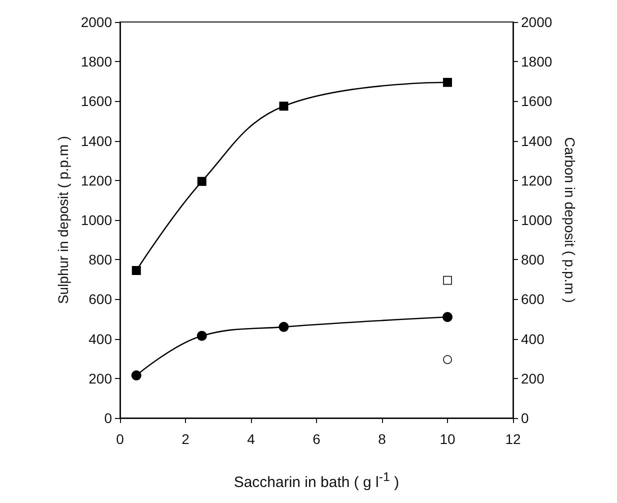  Describe the element at coordinates (96, 180) in the screenshot. I see `y-tick-label: 1200` at that location.